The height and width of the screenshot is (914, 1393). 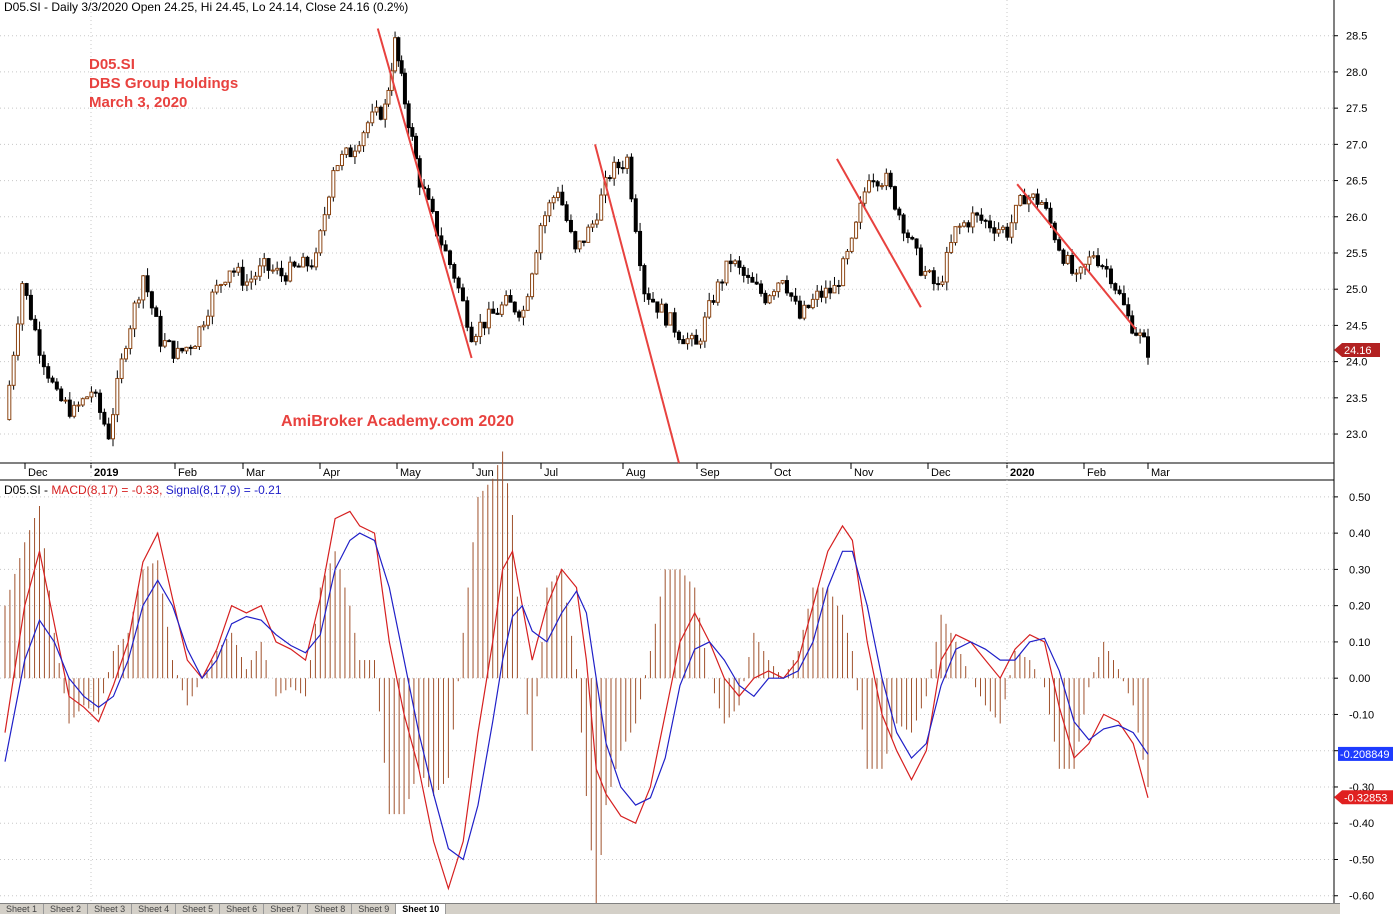 I want to click on annotation-symbol: D05.SI, so click(x=112, y=64).